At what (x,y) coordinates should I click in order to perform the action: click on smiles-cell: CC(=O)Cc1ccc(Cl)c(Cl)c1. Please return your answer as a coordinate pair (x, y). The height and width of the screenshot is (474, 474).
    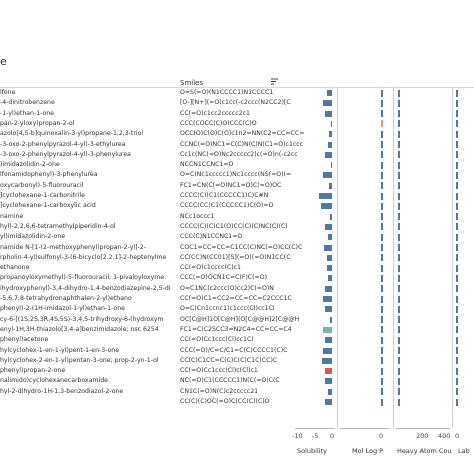
    Looking at the image, I should click on (219, 371).